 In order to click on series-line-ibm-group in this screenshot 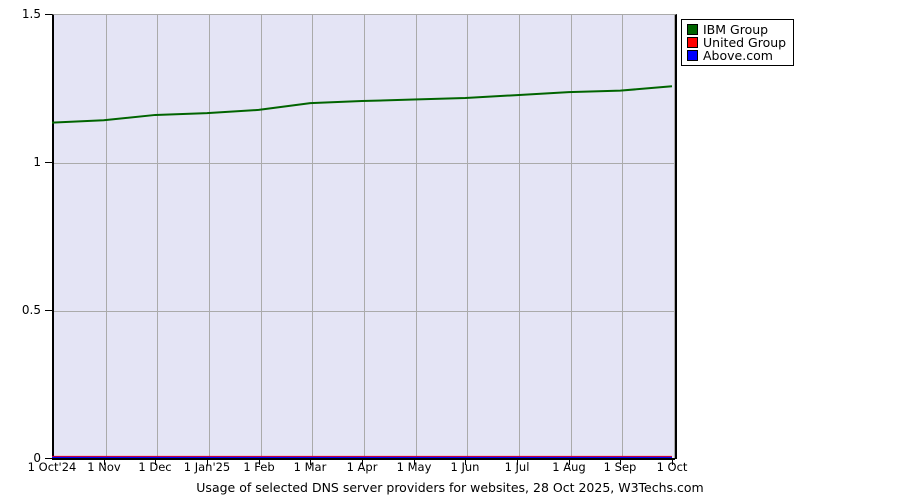, I will do `click(362, 104)`.